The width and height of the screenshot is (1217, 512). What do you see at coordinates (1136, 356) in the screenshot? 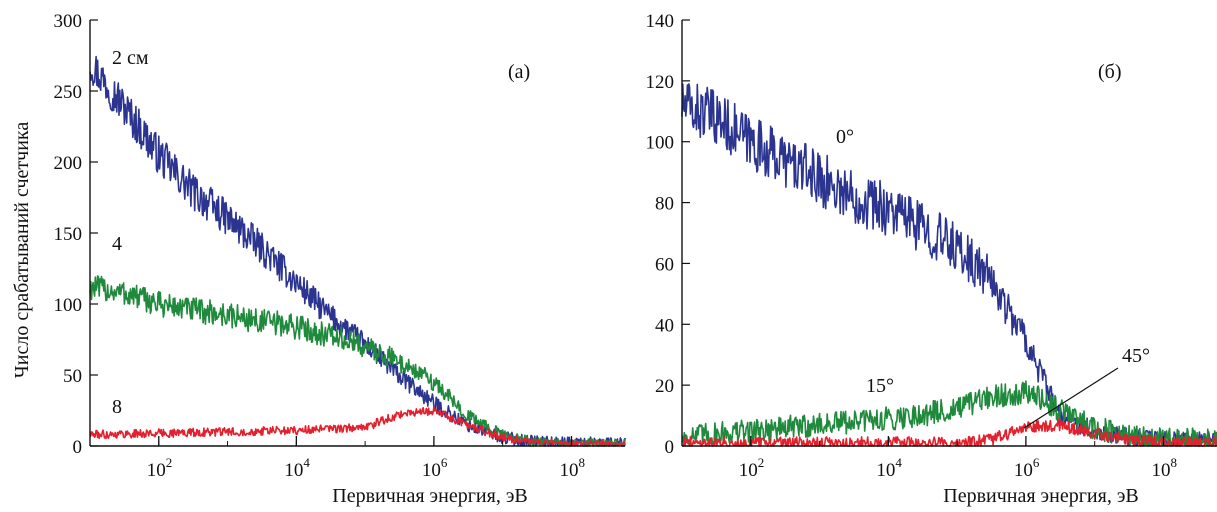
I see `series-label-45deg: 45°` at bounding box center [1136, 356].